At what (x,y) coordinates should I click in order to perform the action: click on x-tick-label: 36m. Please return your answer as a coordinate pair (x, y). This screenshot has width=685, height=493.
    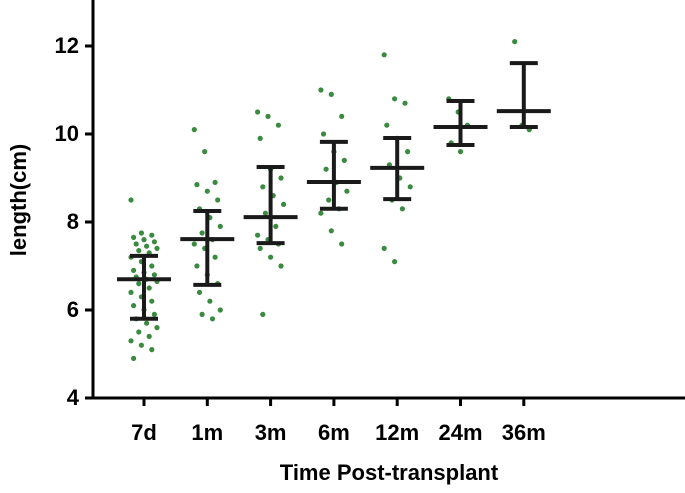
    Looking at the image, I should click on (524, 432).